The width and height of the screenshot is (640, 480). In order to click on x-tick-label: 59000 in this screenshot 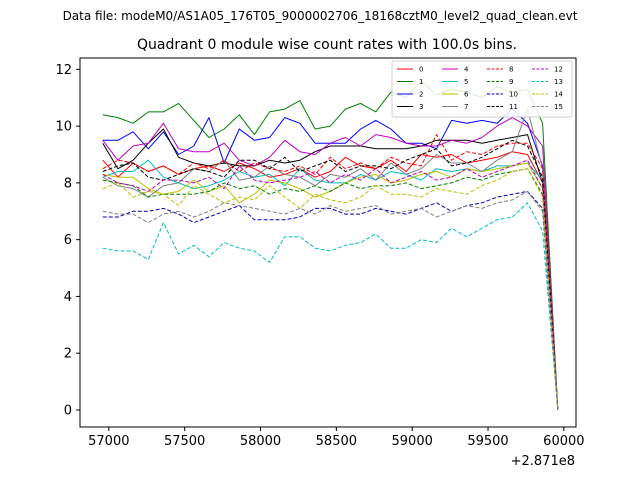, I will do `click(412, 441)`.